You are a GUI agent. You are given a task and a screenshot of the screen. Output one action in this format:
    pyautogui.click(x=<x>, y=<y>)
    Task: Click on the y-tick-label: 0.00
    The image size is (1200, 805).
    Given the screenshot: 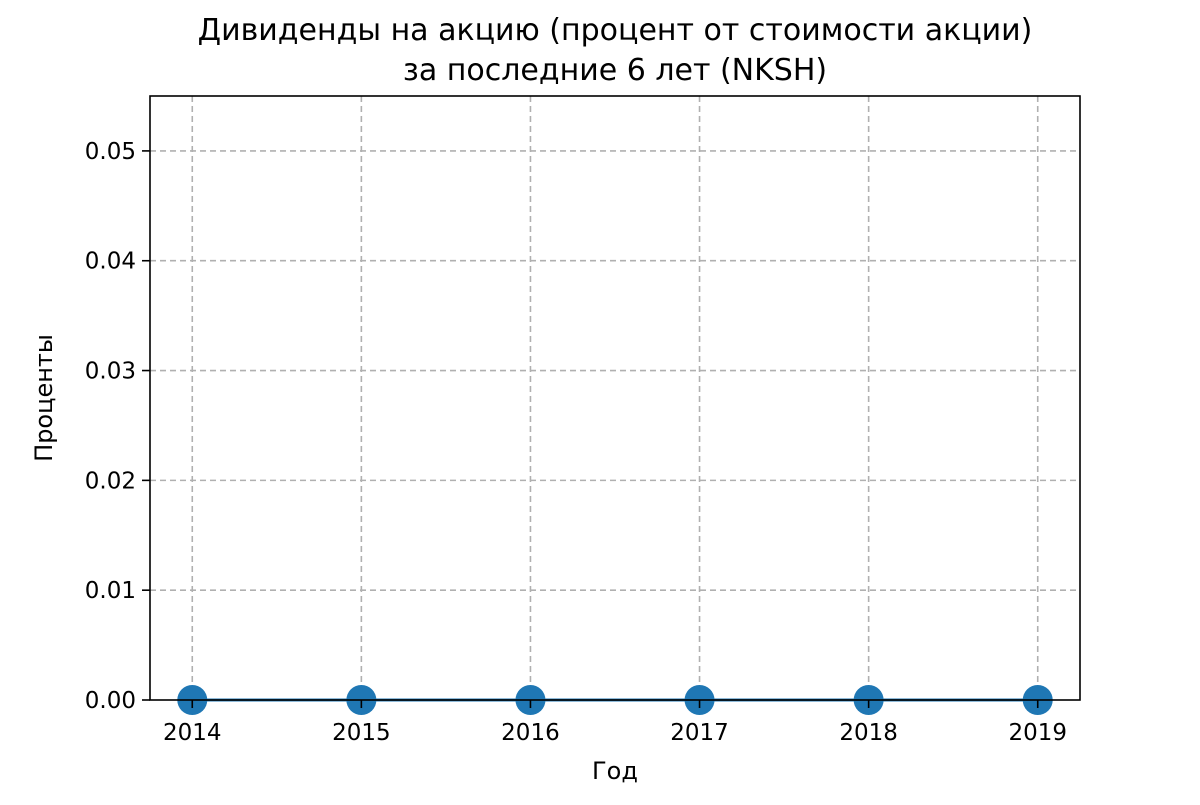 What is the action you would take?
    pyautogui.click(x=110, y=701)
    